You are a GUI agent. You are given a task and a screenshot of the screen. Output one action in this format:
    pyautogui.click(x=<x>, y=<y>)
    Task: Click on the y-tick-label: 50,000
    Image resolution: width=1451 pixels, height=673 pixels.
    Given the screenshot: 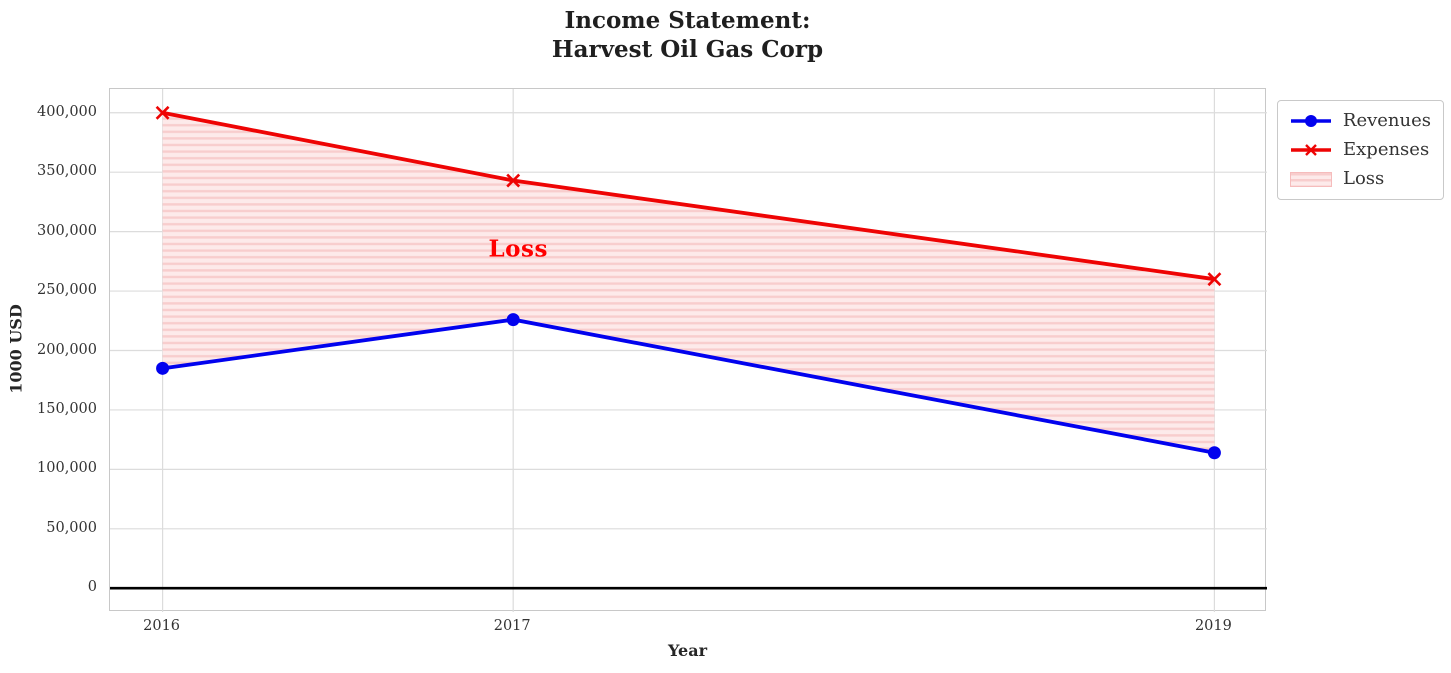 What is the action you would take?
    pyautogui.click(x=71, y=527)
    